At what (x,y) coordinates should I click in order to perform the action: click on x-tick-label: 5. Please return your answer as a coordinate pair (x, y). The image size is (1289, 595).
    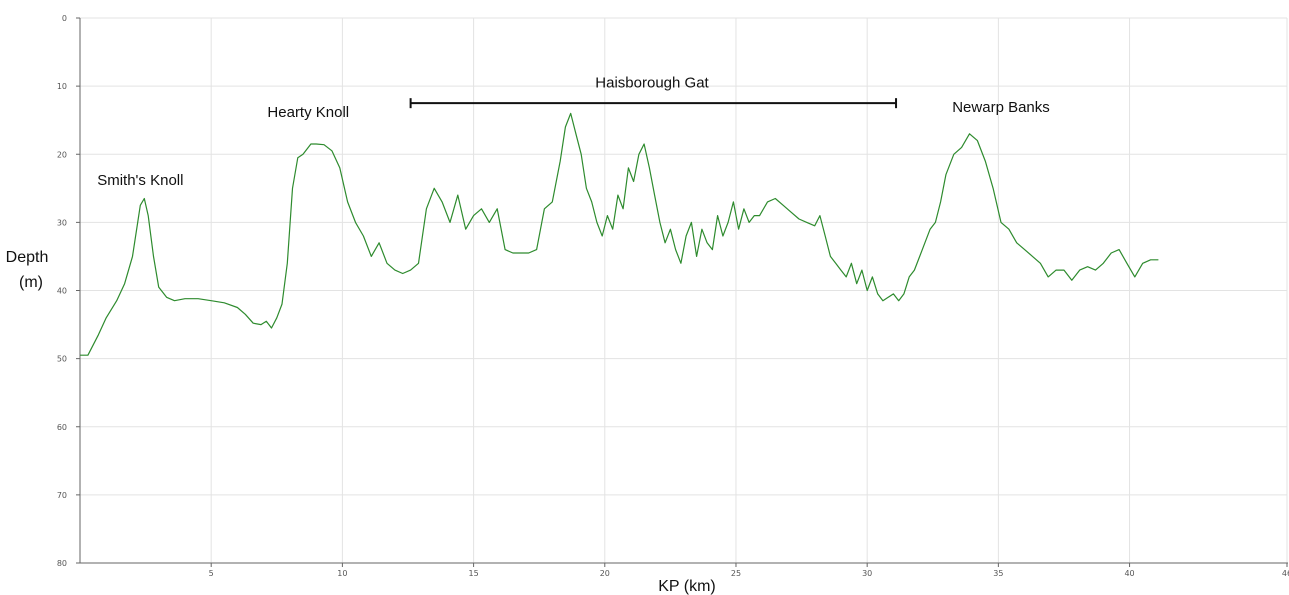
    Looking at the image, I should click on (211, 573).